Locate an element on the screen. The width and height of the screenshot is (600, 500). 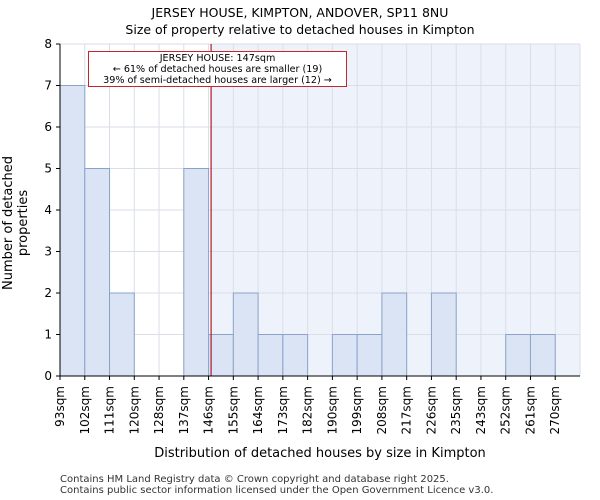
x-tick-label: 217sqm is located at coordinates (407, 410).